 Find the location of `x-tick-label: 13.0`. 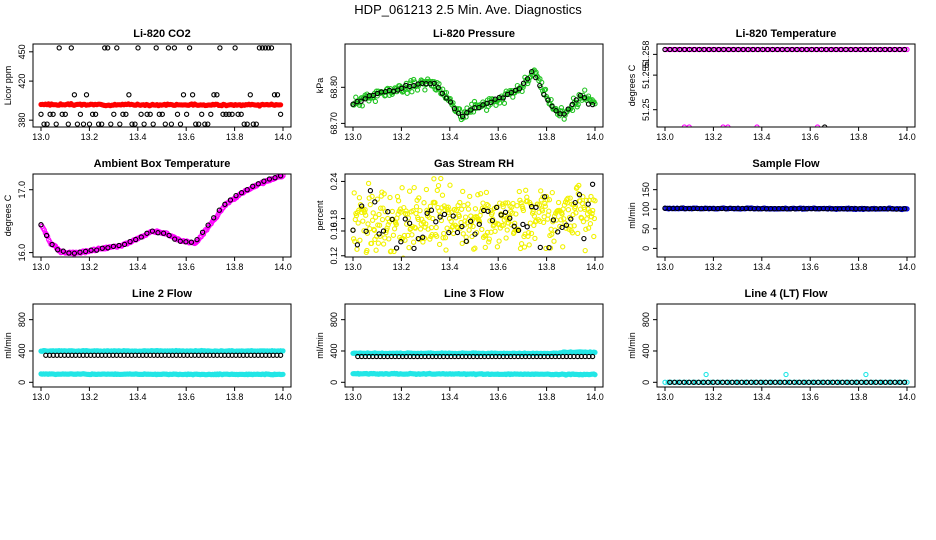

x-tick-label: 13.0 is located at coordinates (353, 397).